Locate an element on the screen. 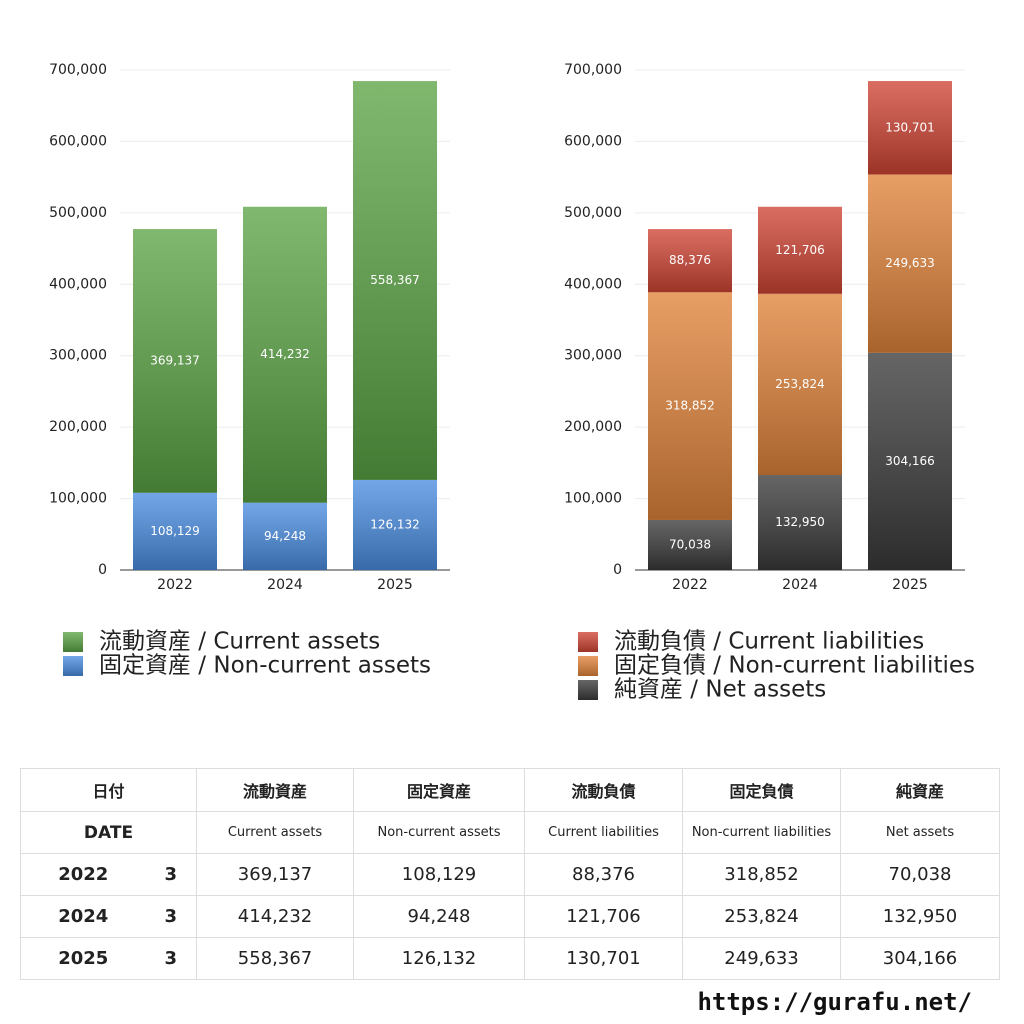 This screenshot has width=1024, height=1024. value-label: 369,137 is located at coordinates (175, 360).